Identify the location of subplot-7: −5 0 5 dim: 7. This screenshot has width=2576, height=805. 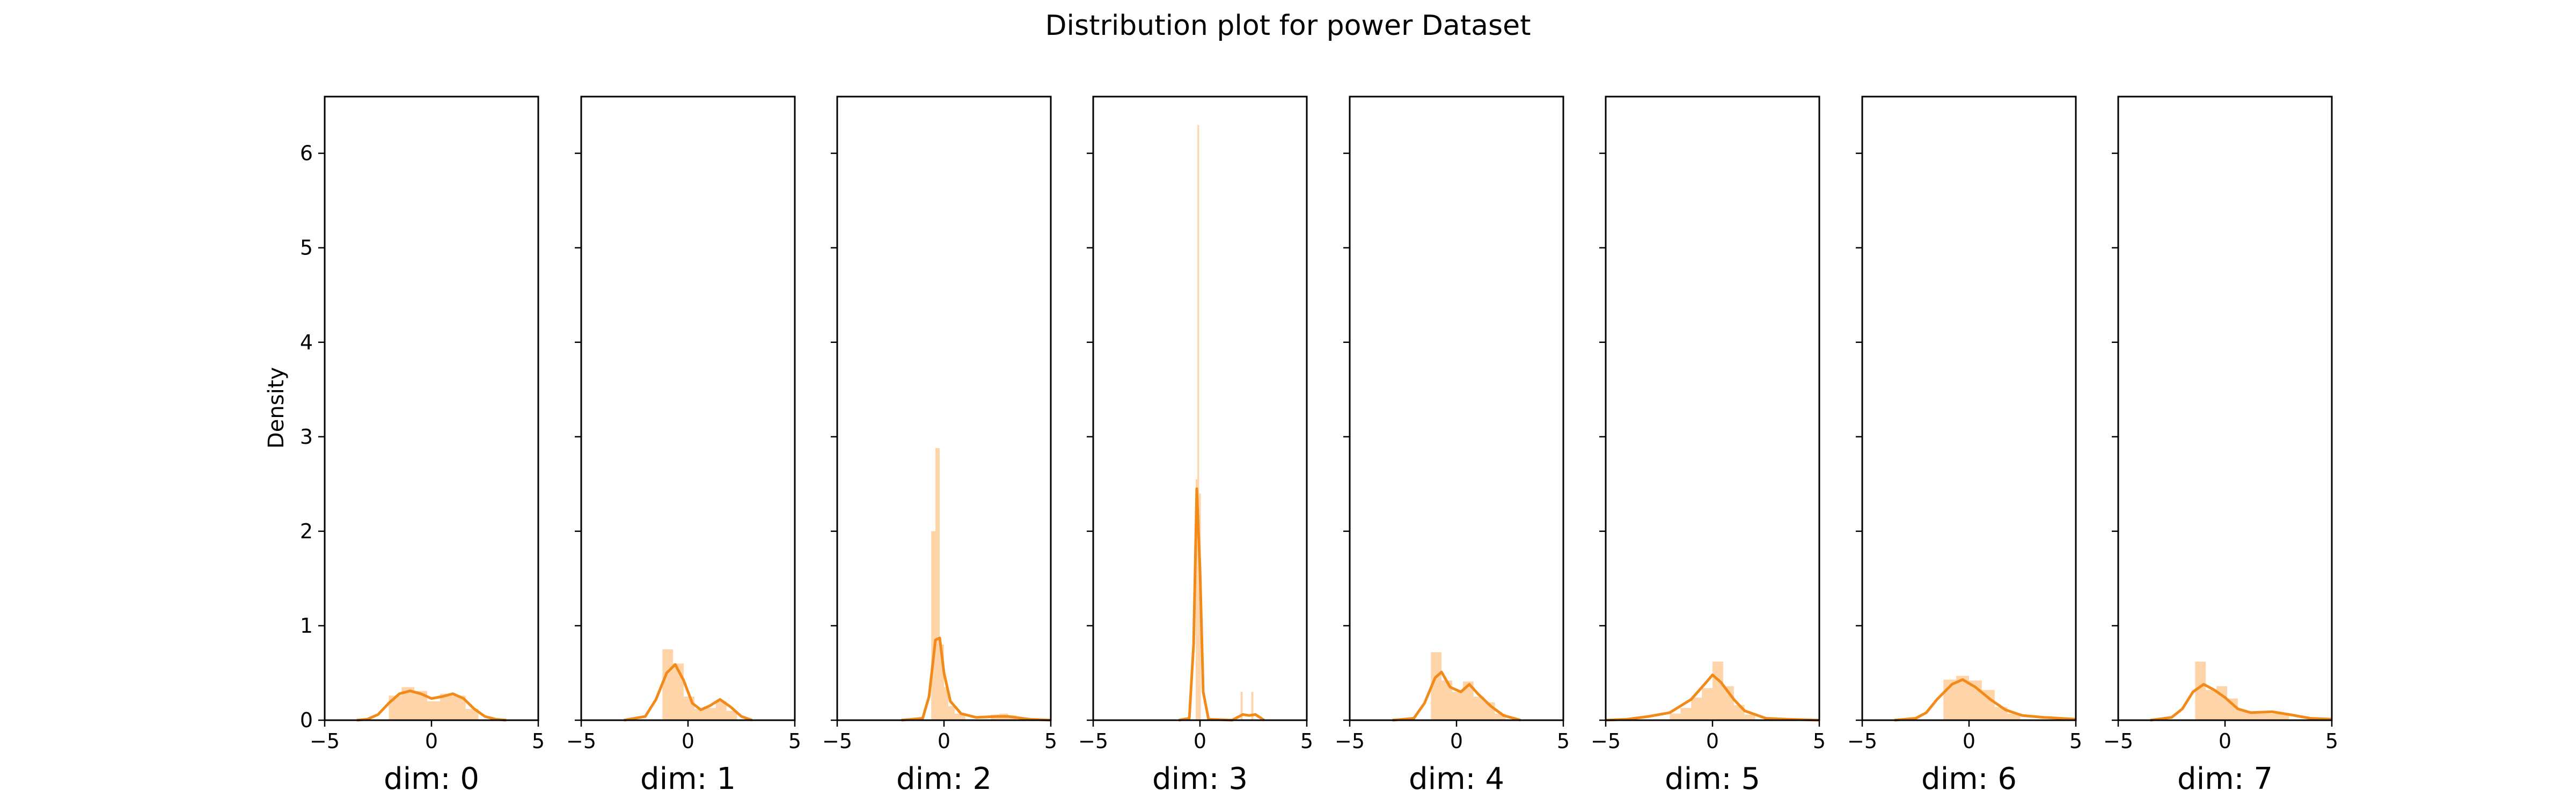
(2220, 446).